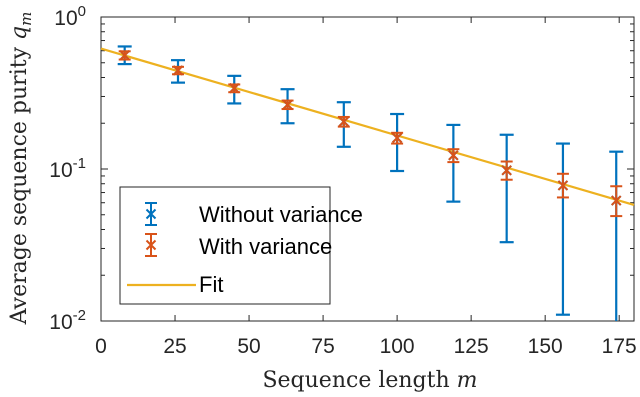 This screenshot has height=397, width=640. Describe the element at coordinates (161, 244) in the screenshot. I see `legend-symbols` at that location.